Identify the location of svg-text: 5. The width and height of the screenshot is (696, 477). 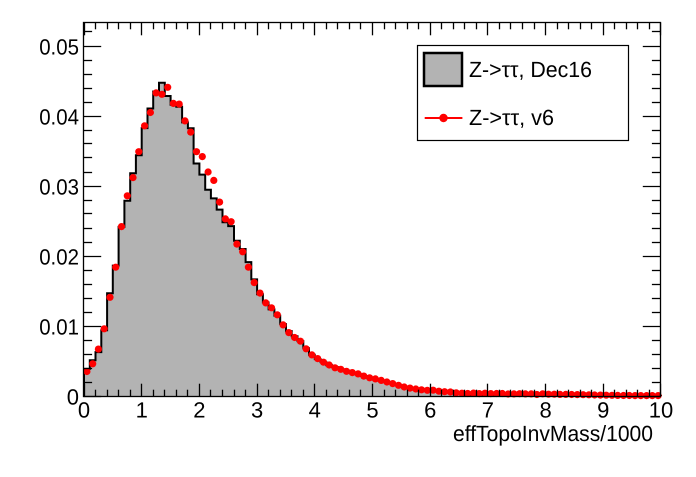
(372, 409).